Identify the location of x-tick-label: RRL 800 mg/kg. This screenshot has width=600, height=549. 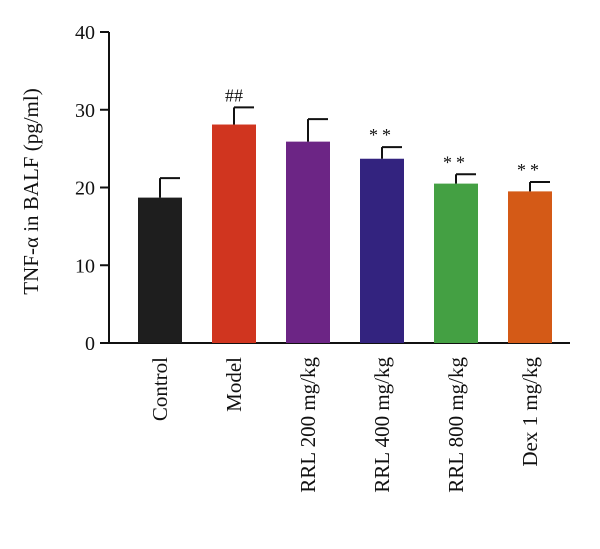
(456, 425).